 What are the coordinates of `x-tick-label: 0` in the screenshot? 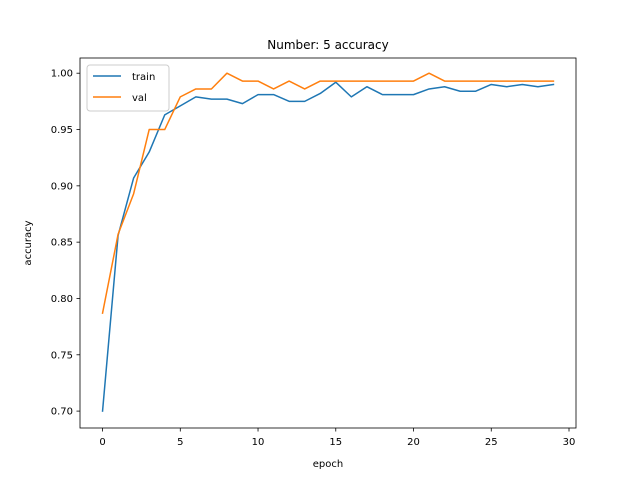 It's located at (102, 442).